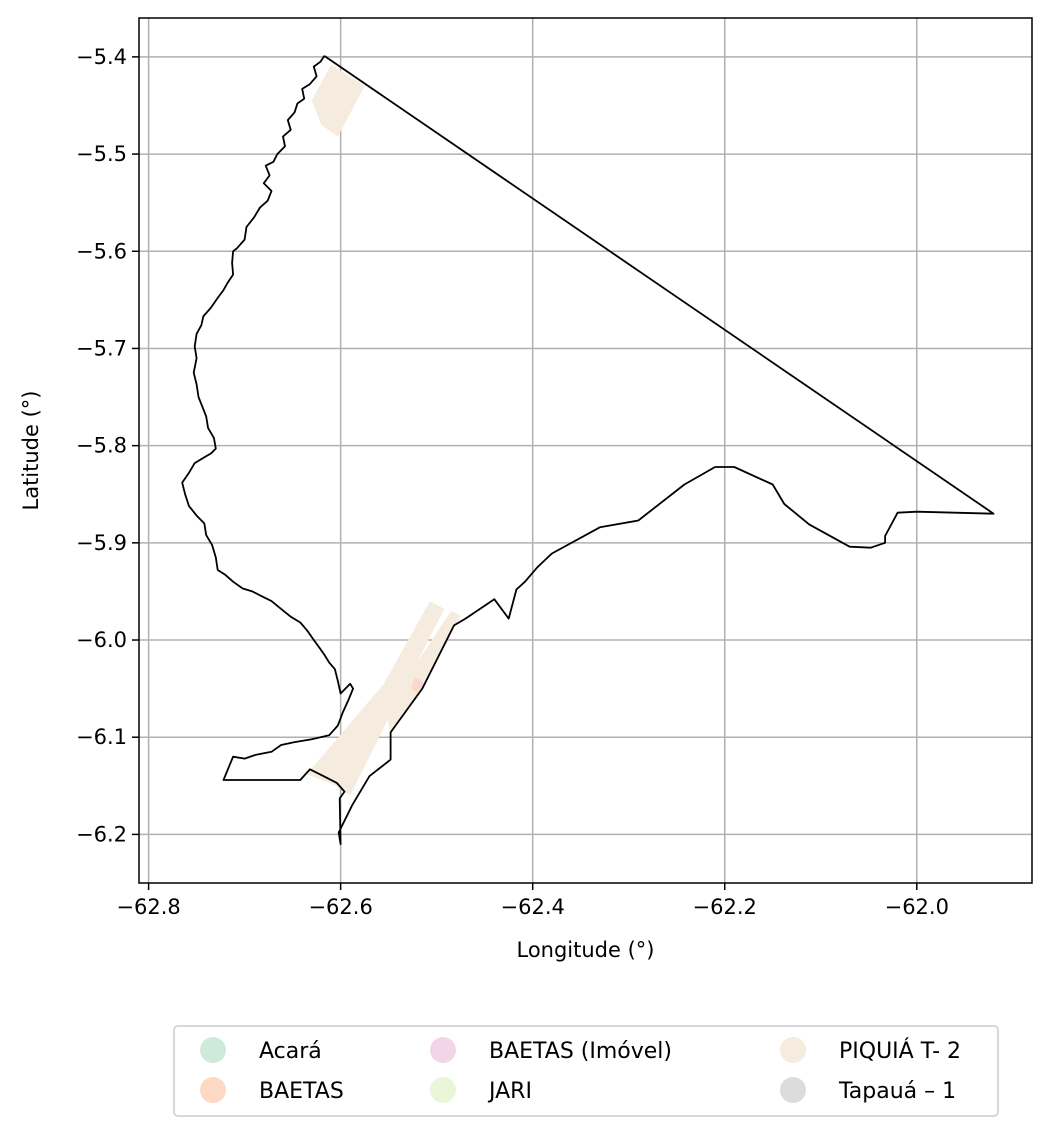 The height and width of the screenshot is (1136, 1051). What do you see at coordinates (101, 154) in the screenshot?
I see `y-tick-label: −5.5` at bounding box center [101, 154].